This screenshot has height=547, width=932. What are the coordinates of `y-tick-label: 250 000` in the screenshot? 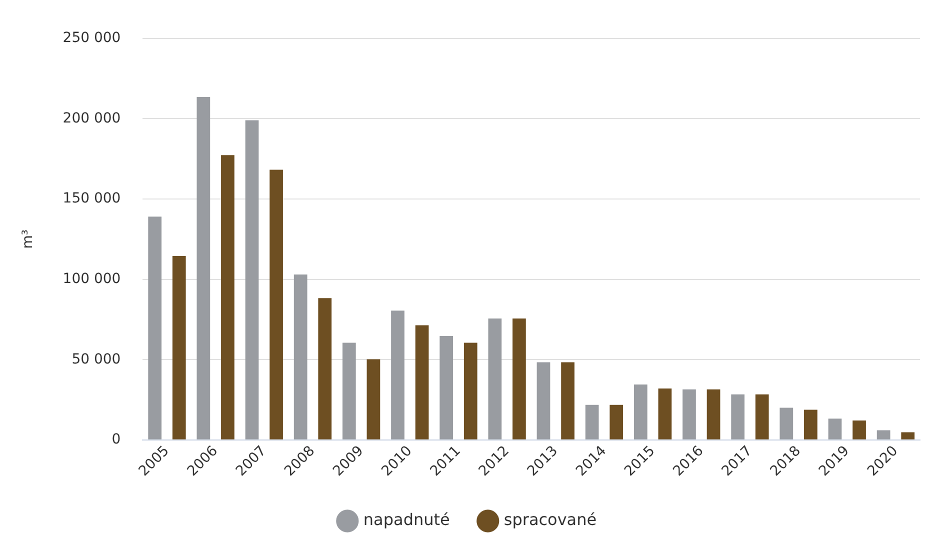 It's located at (91, 38).